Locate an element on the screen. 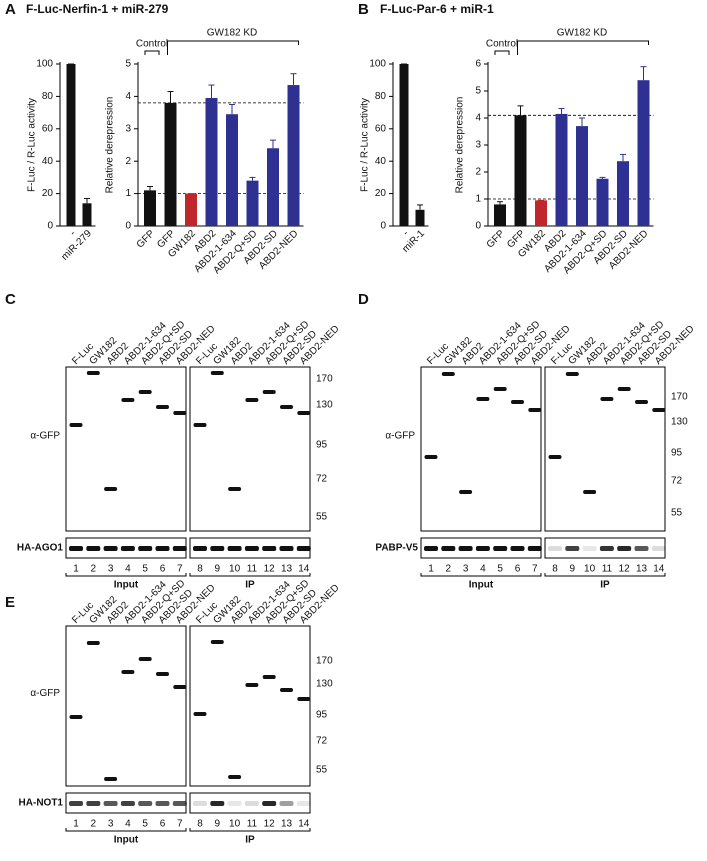 This screenshot has height=861, width=707. y-tick-label: 100 is located at coordinates (44, 64).